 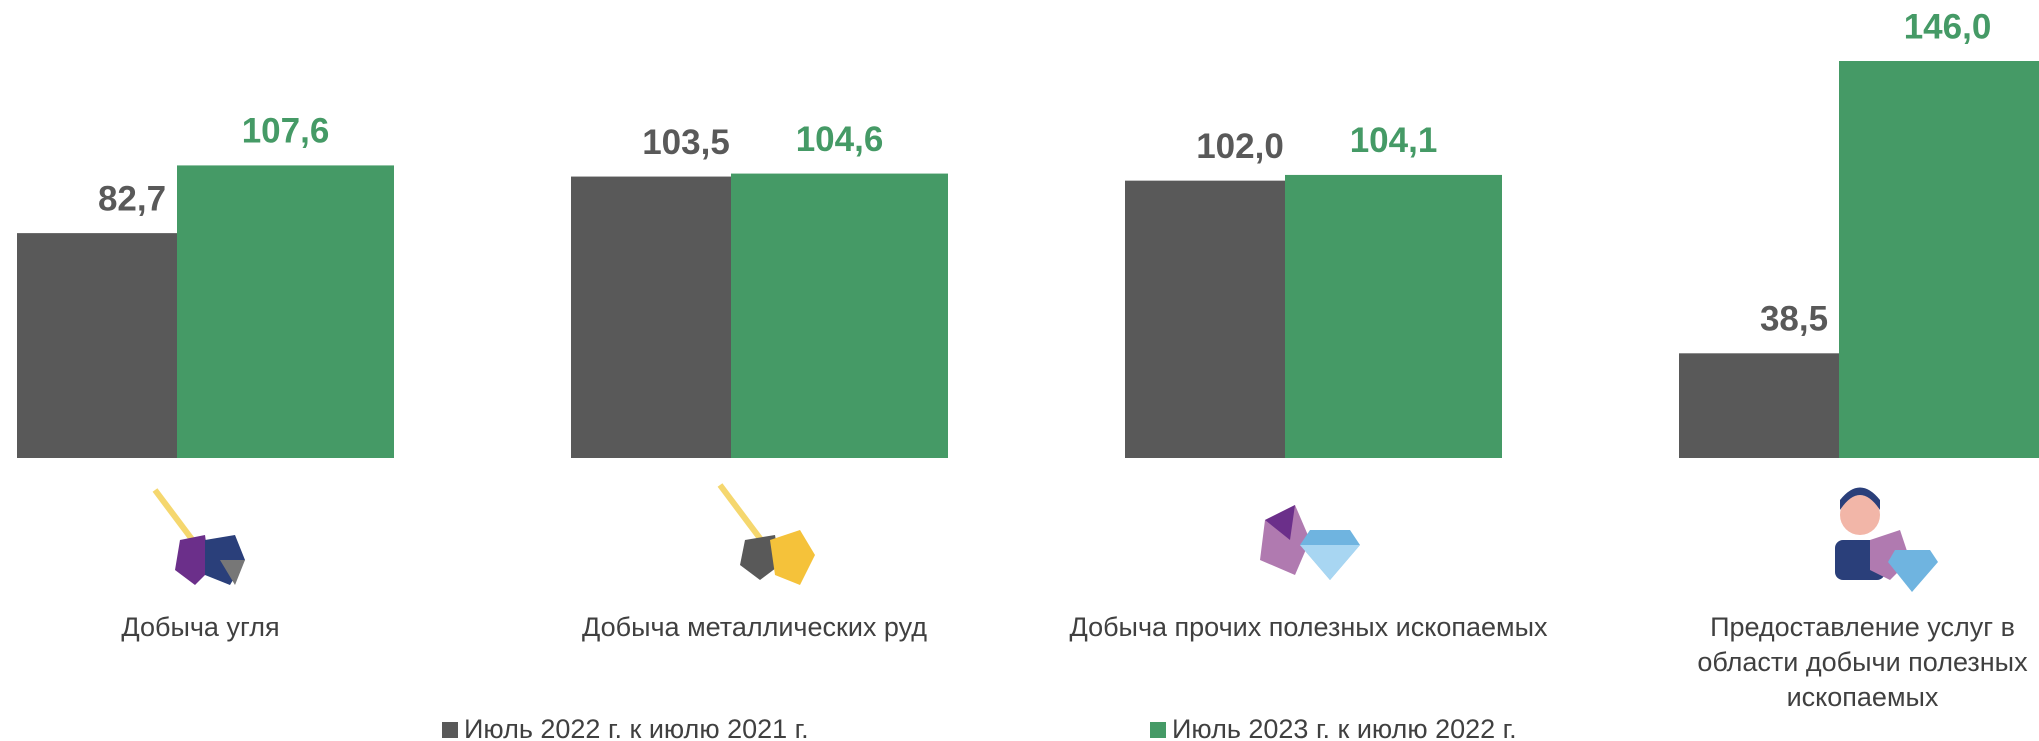 What do you see at coordinates (1948, 26) in the screenshot?
I see `value-label: 146,0` at bounding box center [1948, 26].